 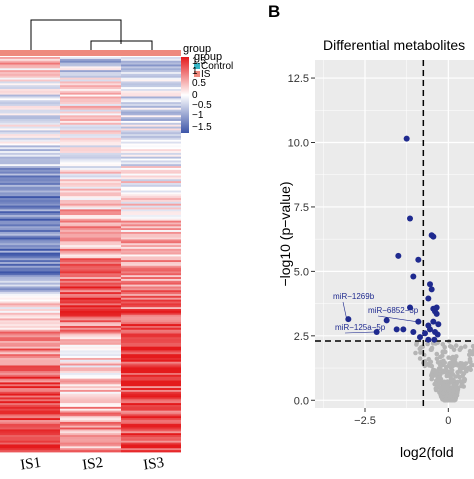 I want to click on heatmap-column-label: IS3, so click(x=153, y=464).